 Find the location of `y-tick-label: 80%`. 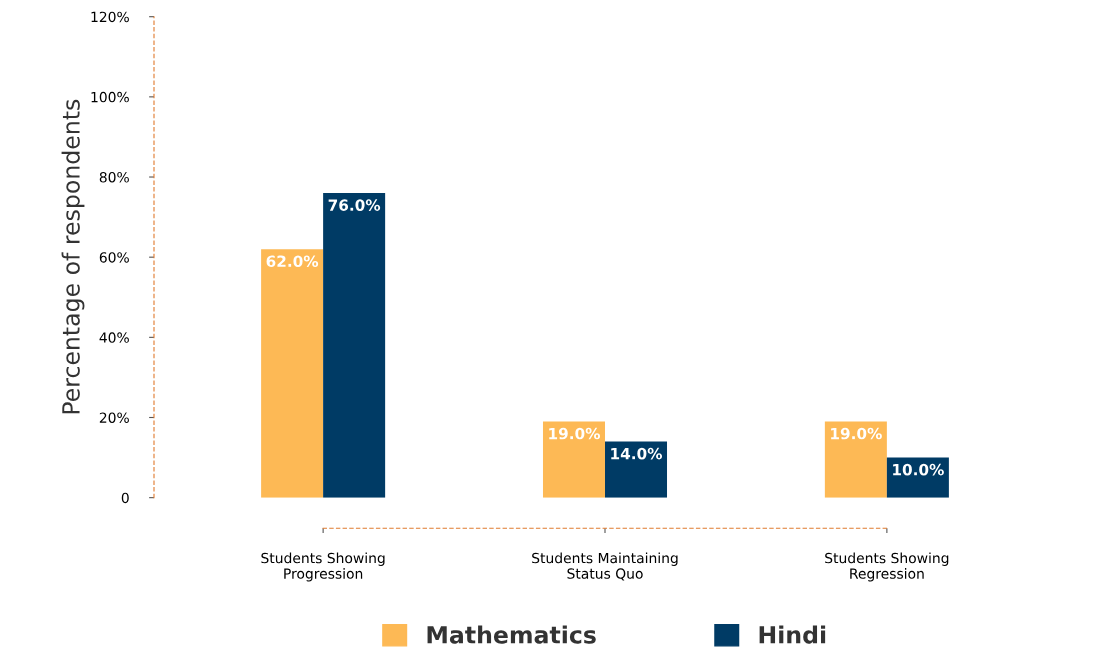

y-tick-label: 80% is located at coordinates (114, 177).